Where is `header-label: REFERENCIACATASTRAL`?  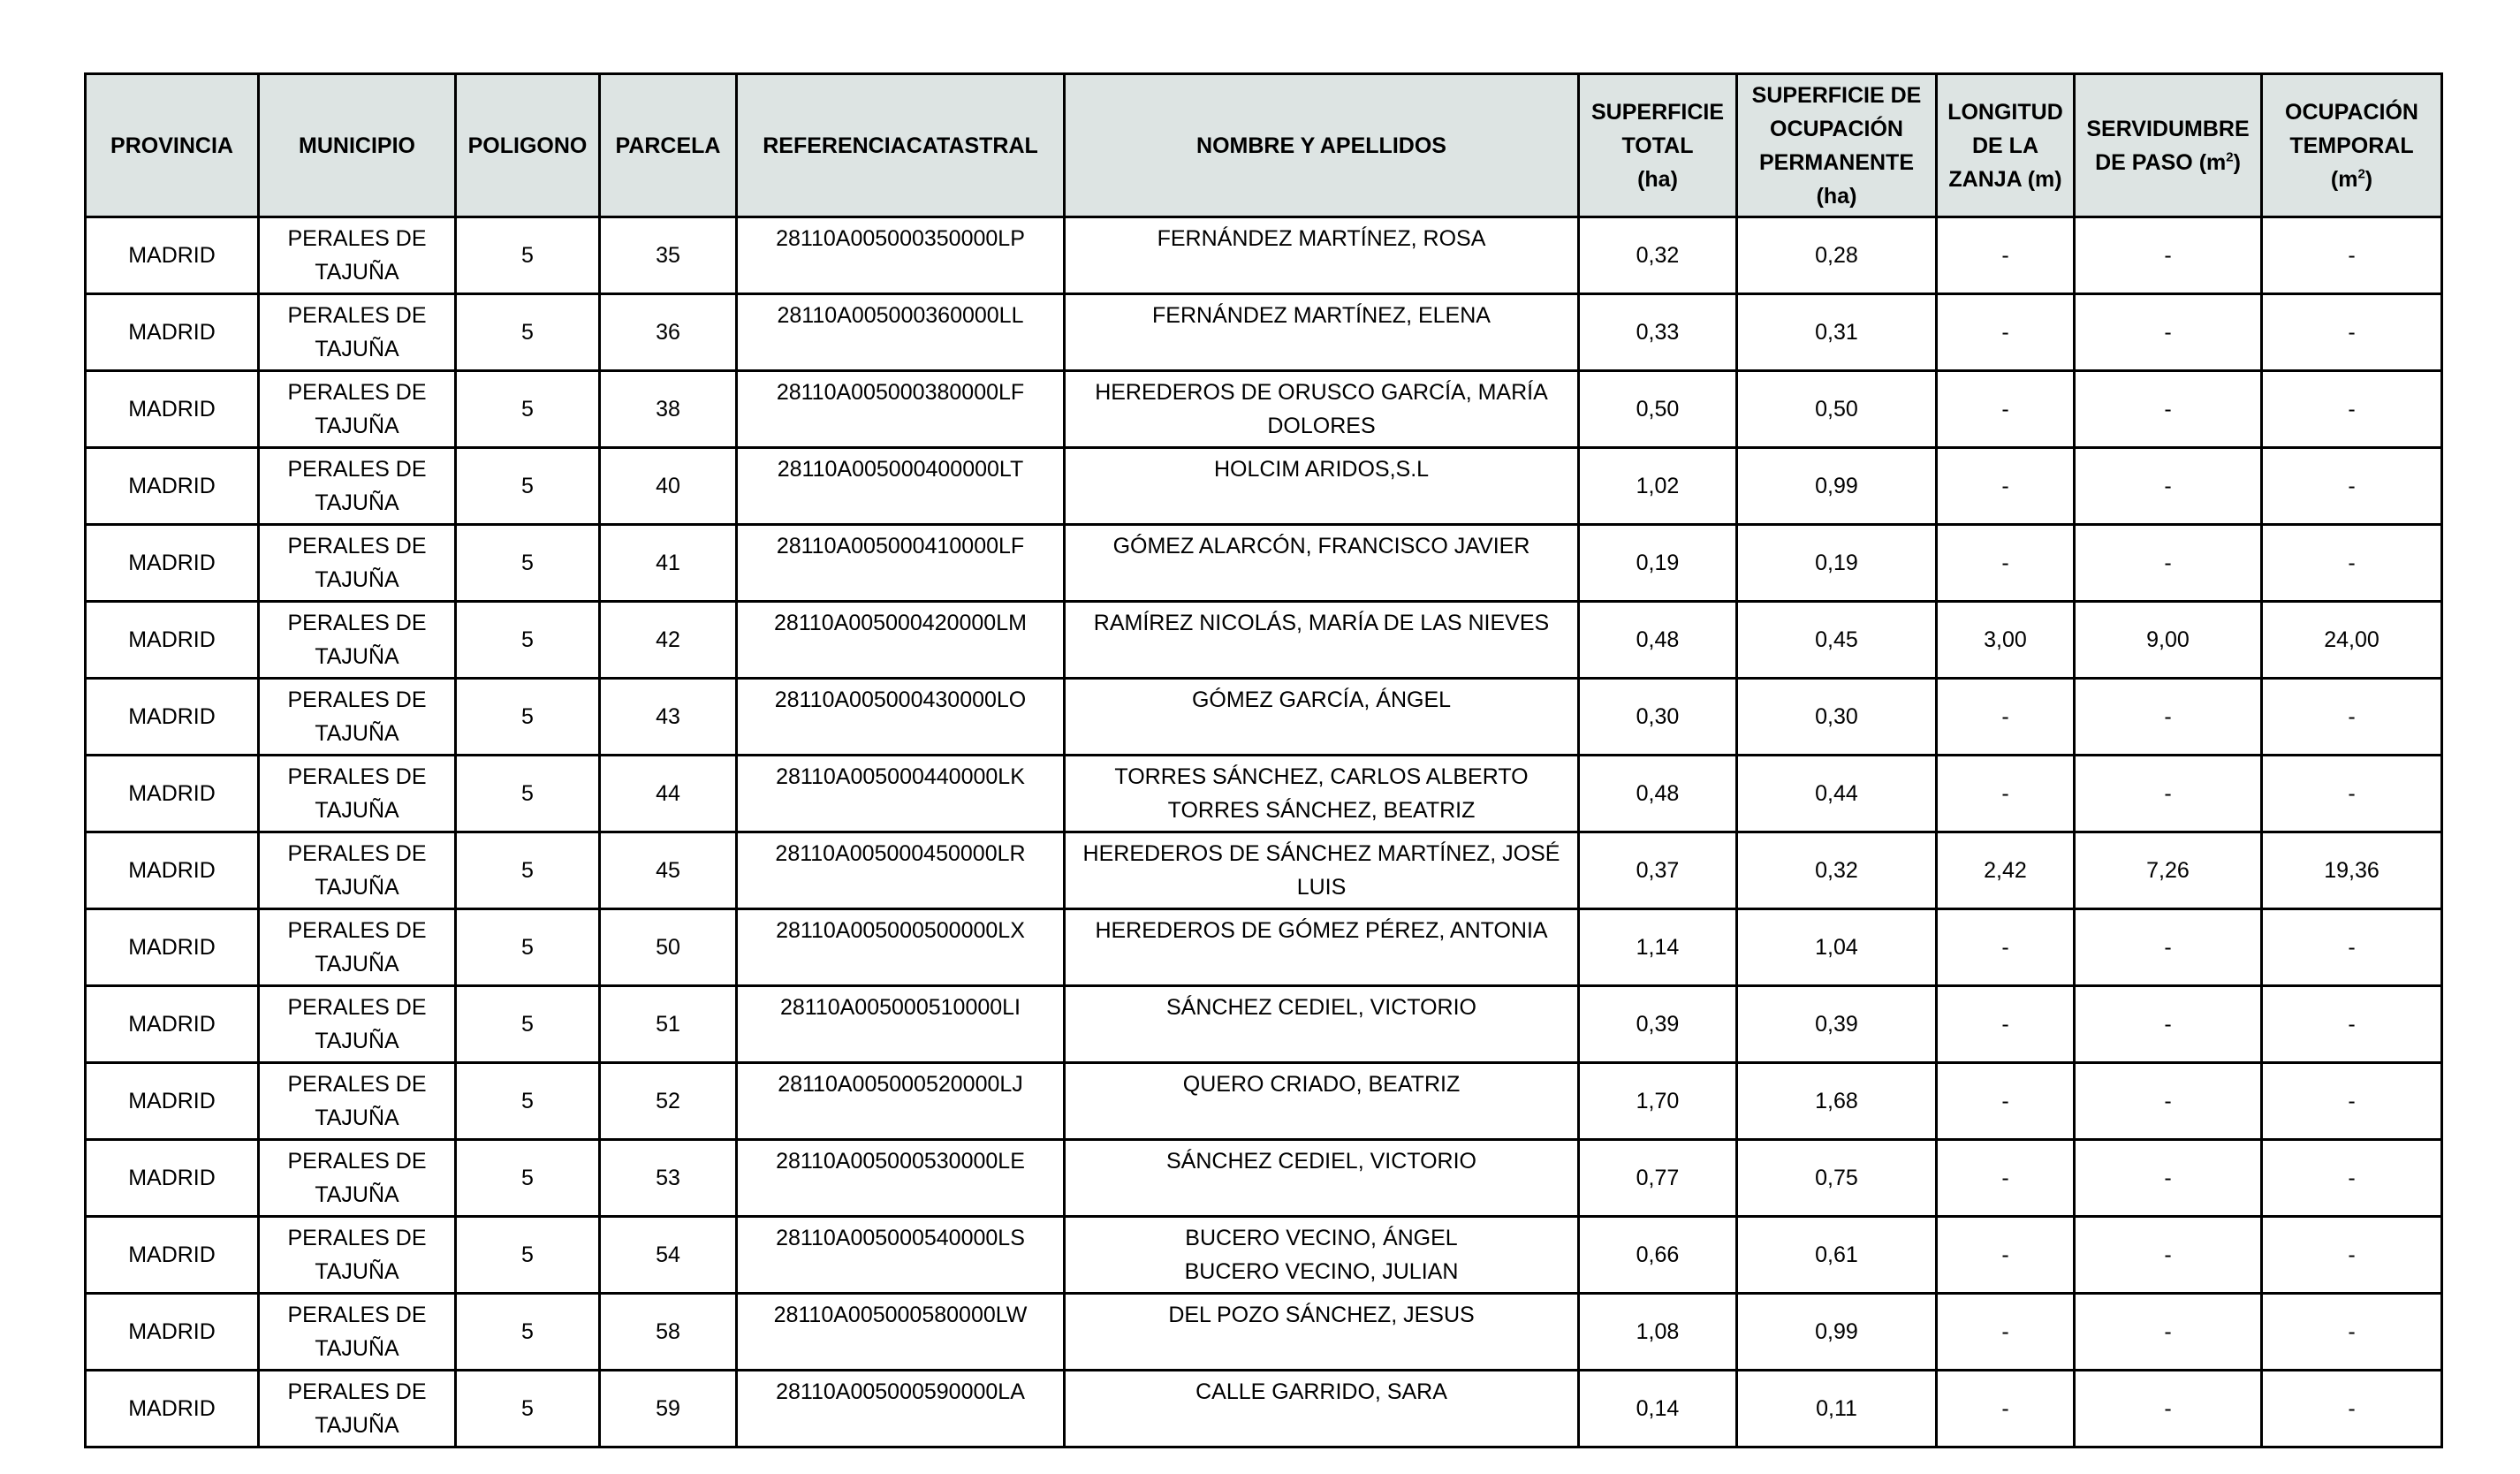 header-label: REFERENCIACATASTRAL is located at coordinates (900, 145).